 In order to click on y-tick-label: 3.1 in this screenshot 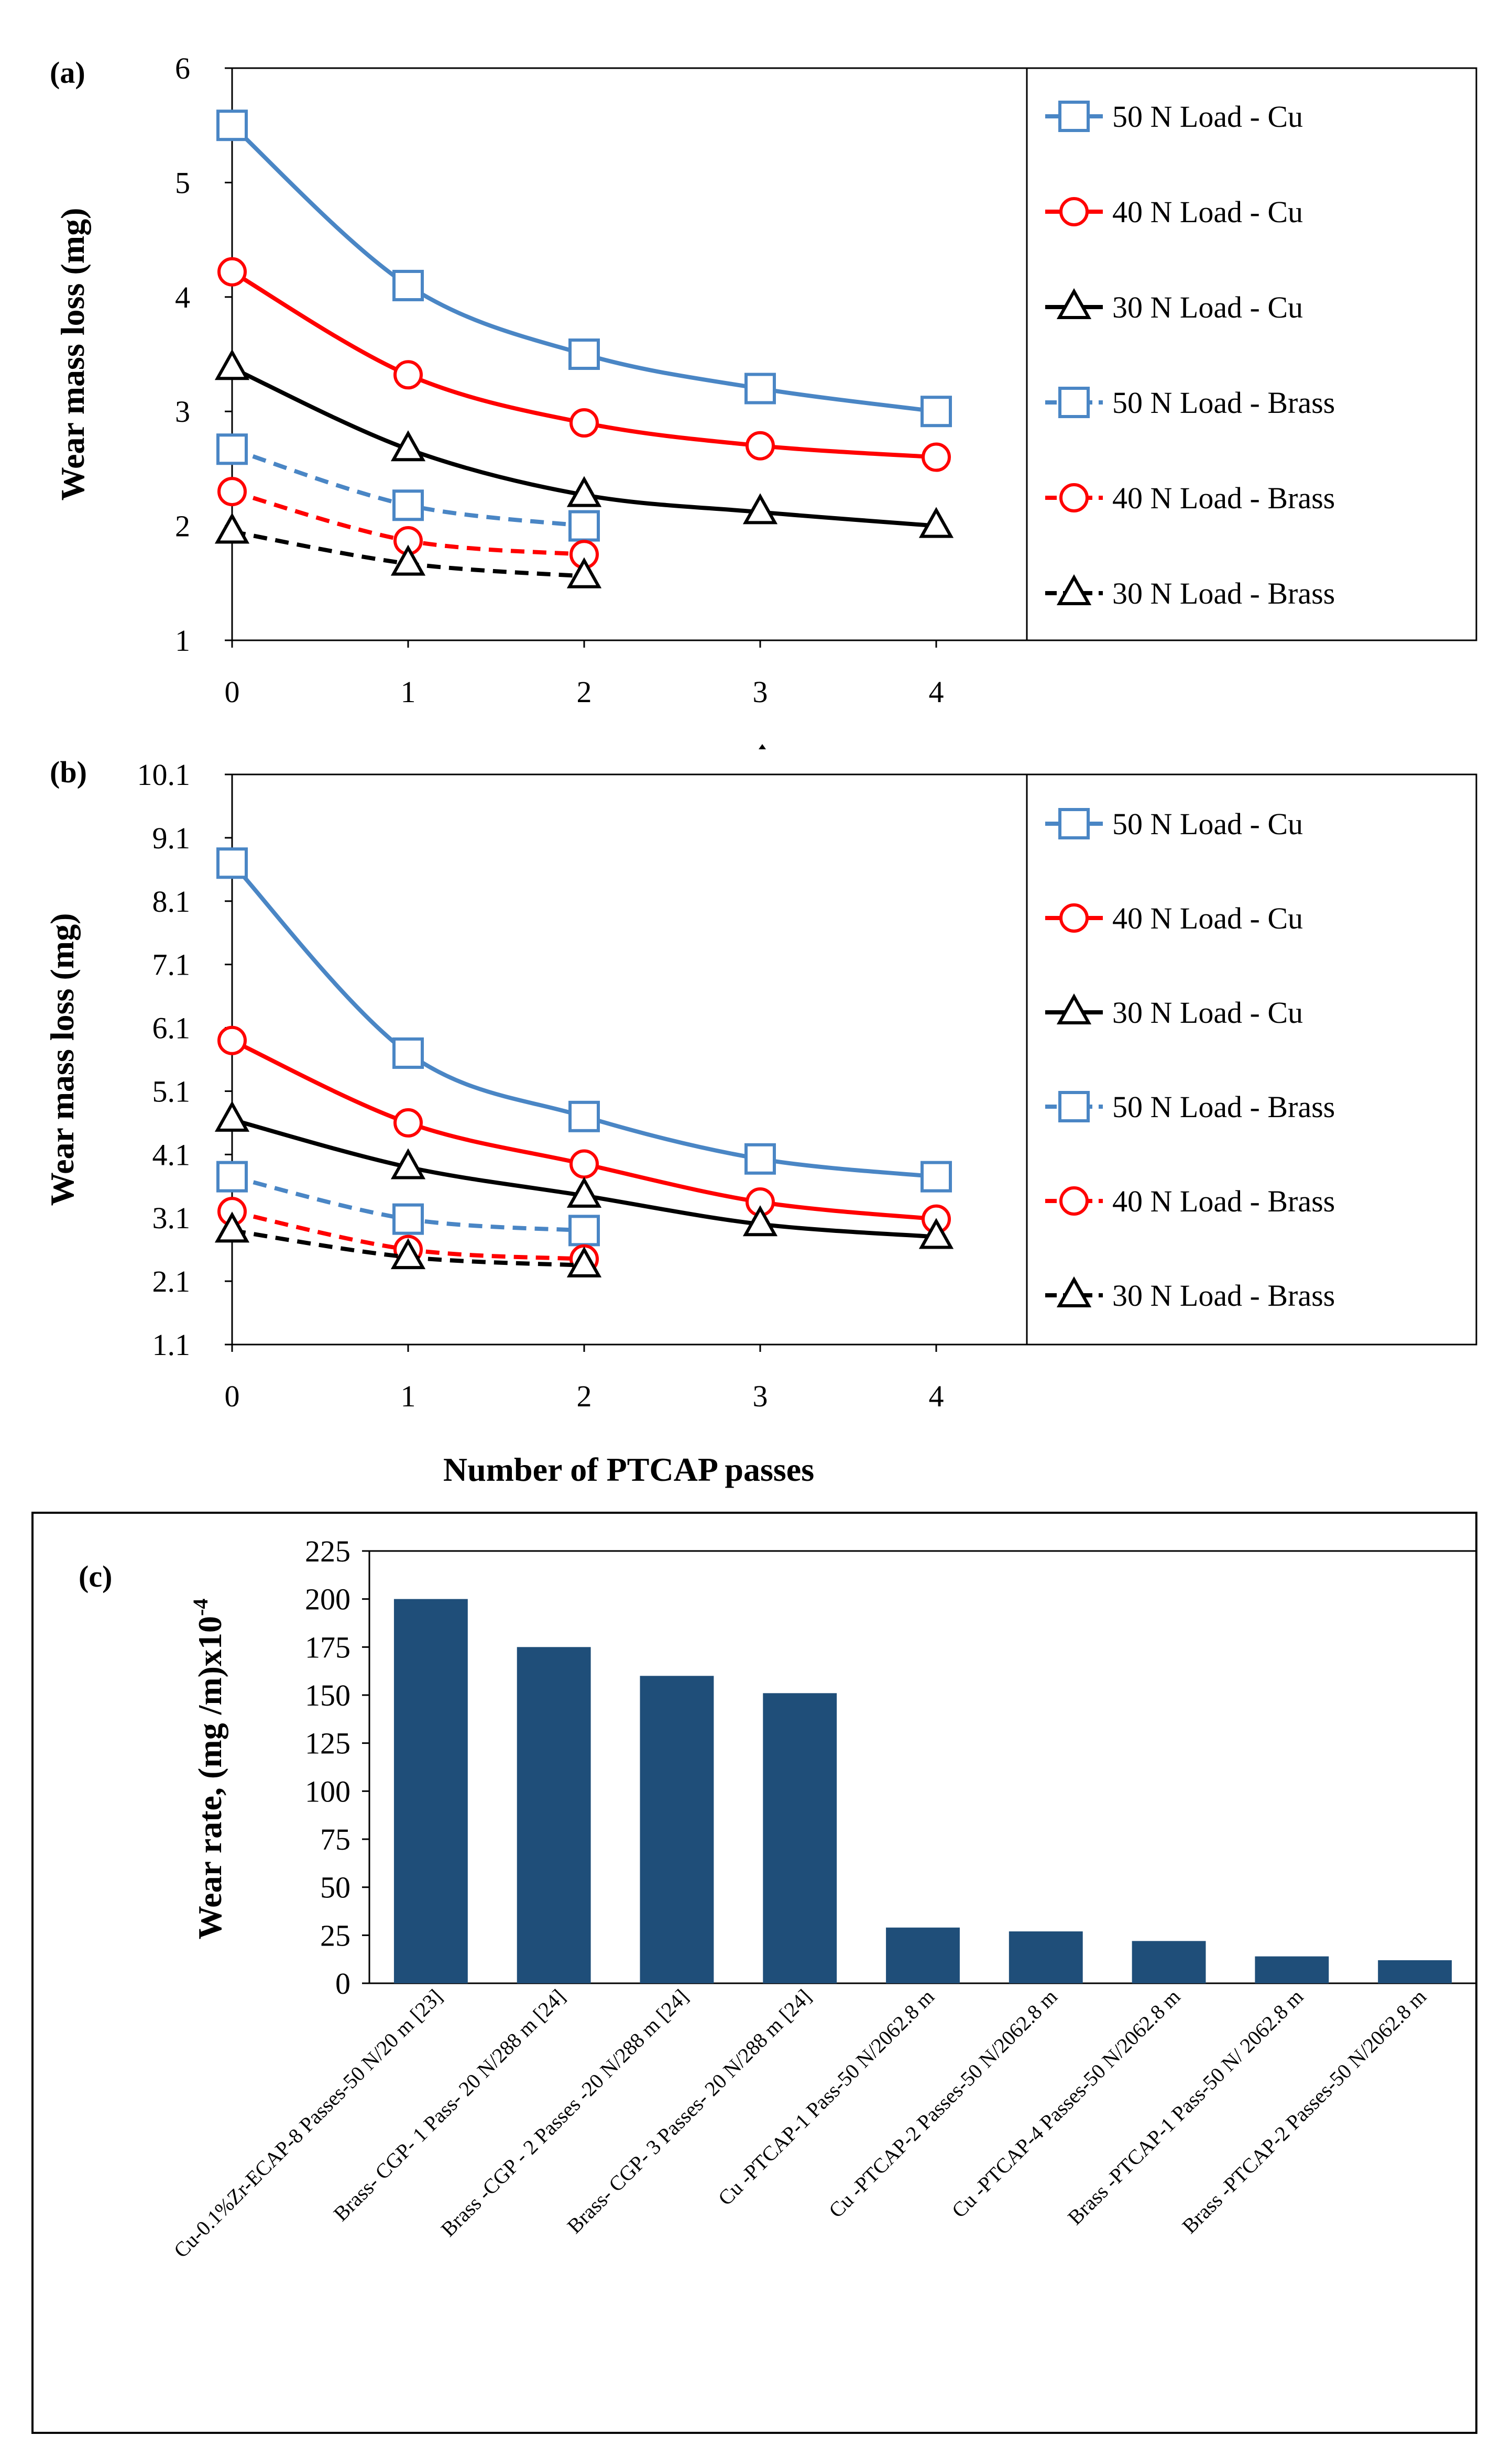, I will do `click(171, 1218)`.